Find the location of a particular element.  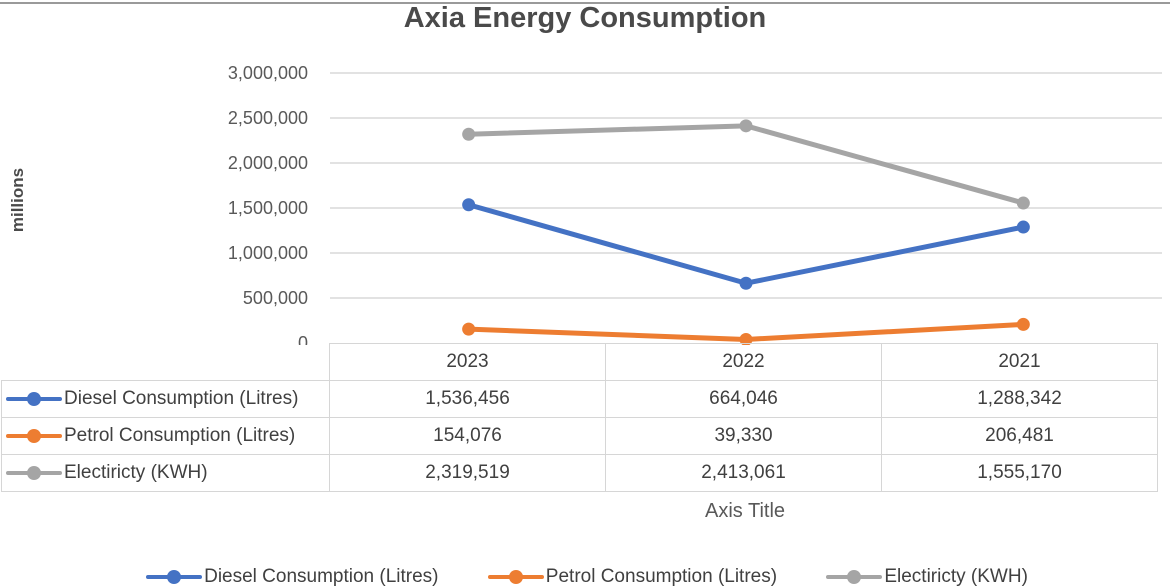

data-value-cell: 1,536,456 is located at coordinates (467, 399).